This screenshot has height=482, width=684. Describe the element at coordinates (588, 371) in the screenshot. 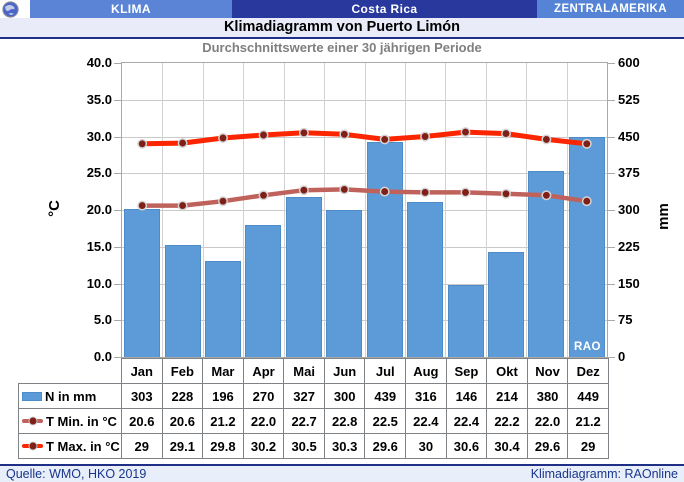

I see `month-label: Dez` at that location.